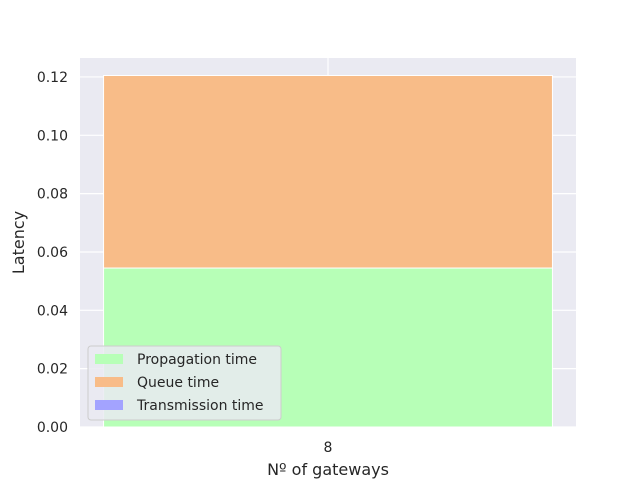 The height and width of the screenshot is (480, 640). What do you see at coordinates (178, 383) in the screenshot?
I see `legend-entry-label: Queue time` at bounding box center [178, 383].